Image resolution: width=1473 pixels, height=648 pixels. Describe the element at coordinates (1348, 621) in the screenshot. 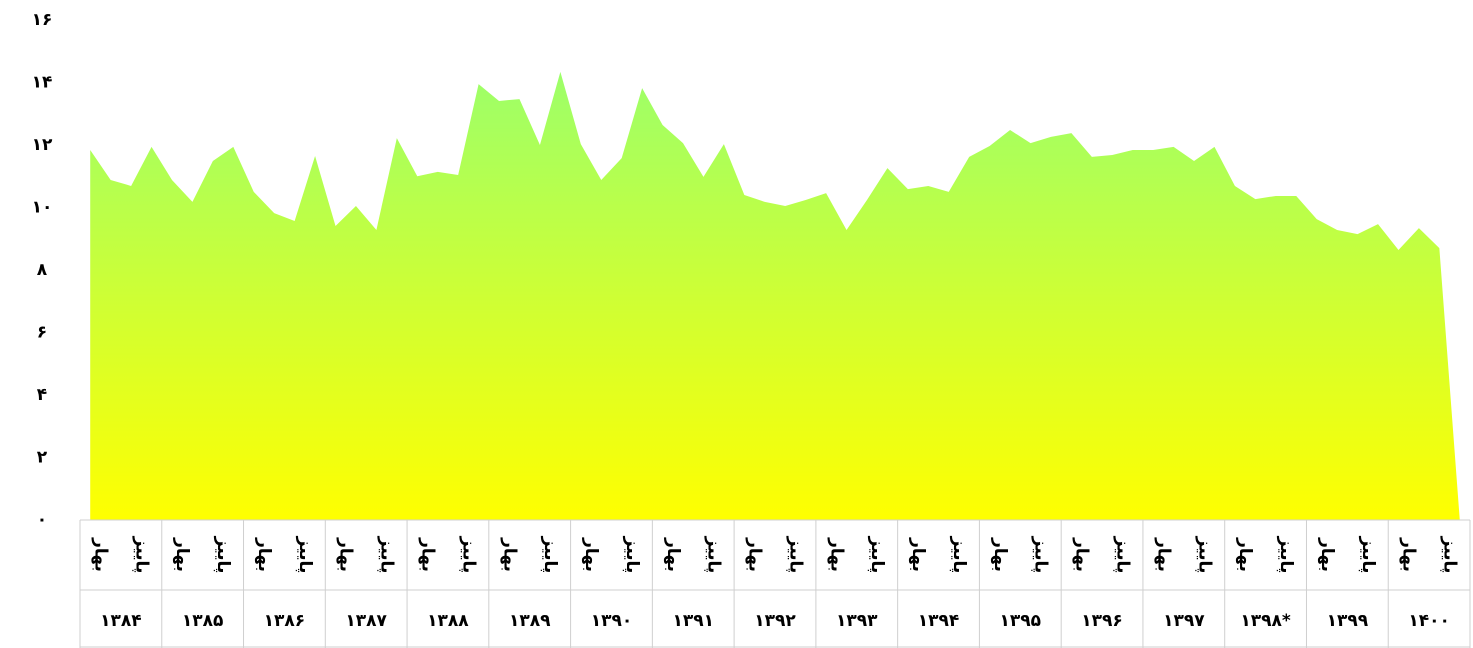

I see `year-label: ۱۳۹۹` at that location.